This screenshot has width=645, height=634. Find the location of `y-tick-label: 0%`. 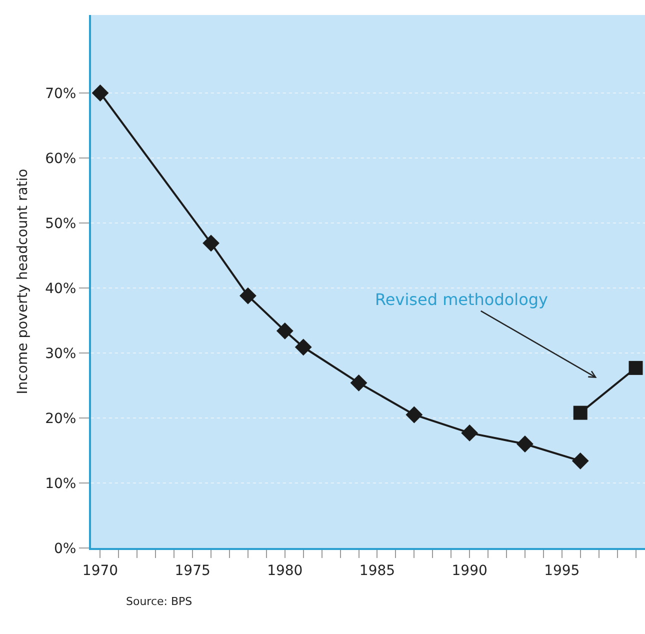

y-tick-label: 0% is located at coordinates (65, 548).